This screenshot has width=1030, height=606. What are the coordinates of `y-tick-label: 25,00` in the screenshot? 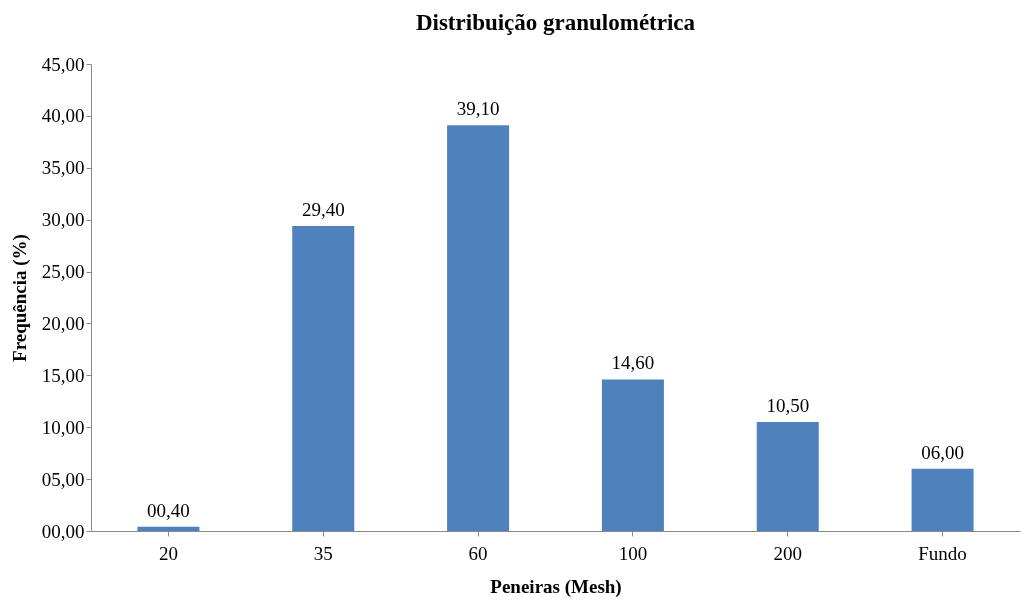 It's located at (63, 272).